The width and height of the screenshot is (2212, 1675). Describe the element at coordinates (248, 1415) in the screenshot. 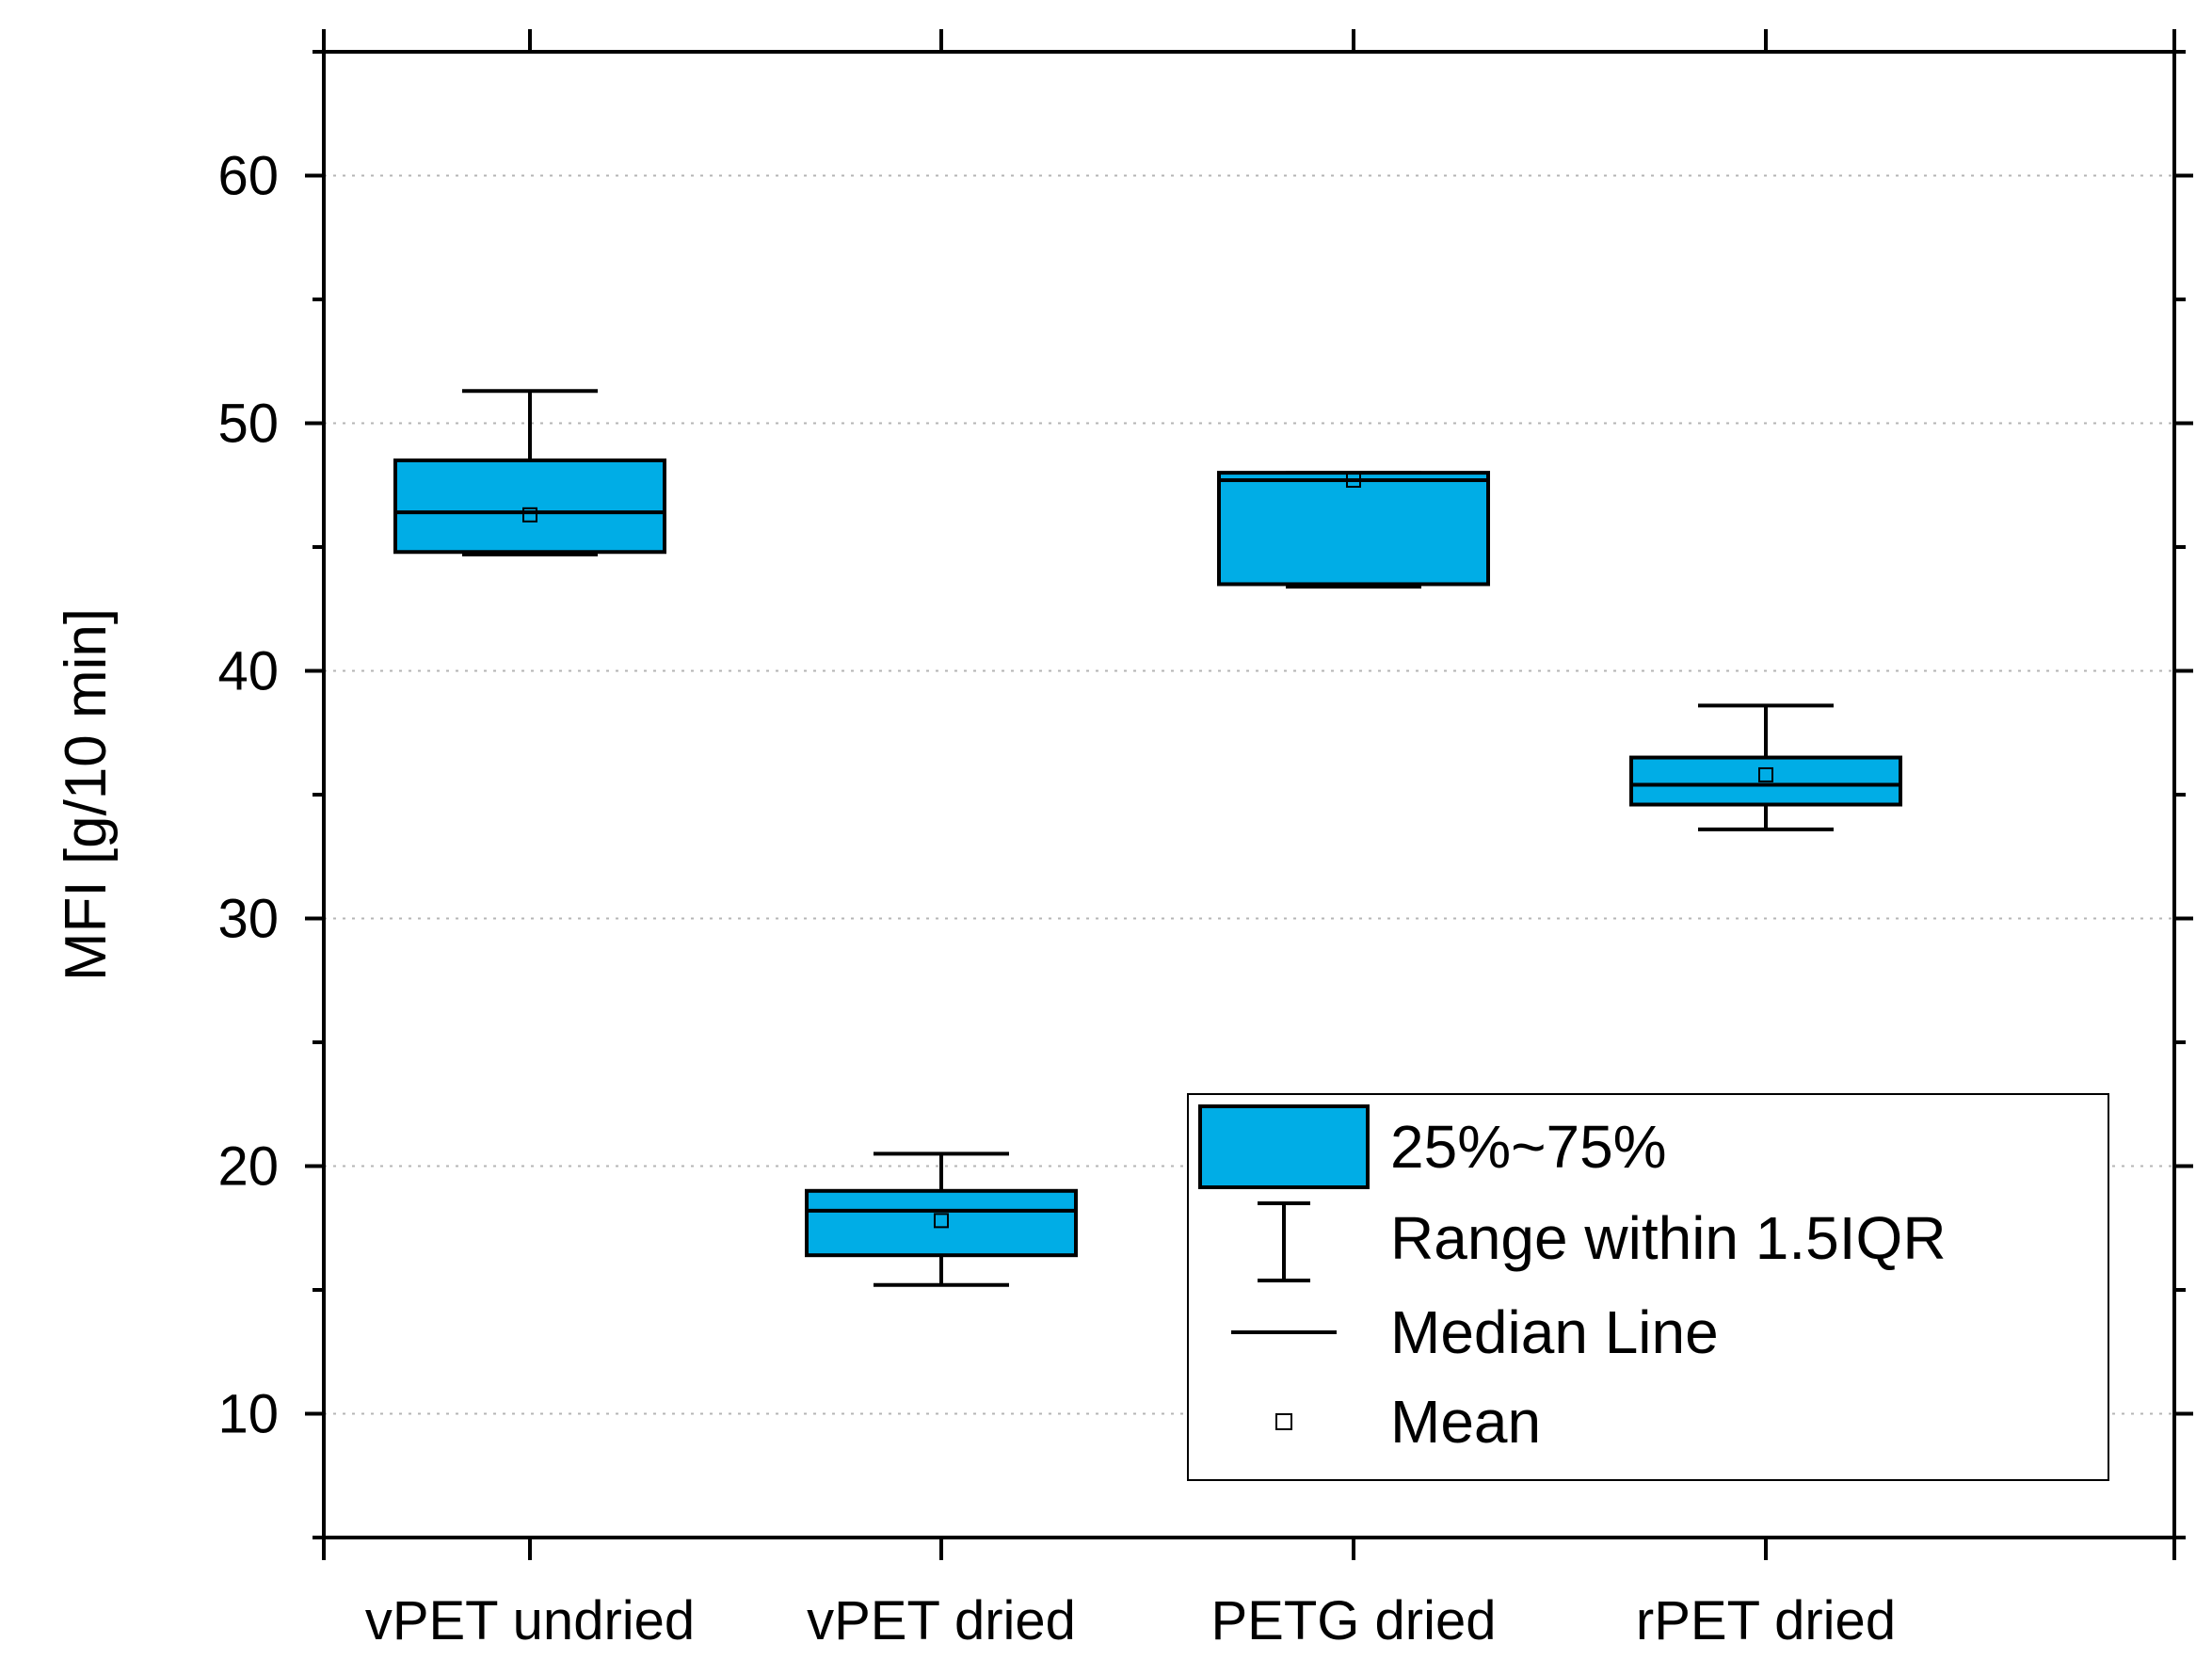

I see `y-tick-label: 10` at that location.